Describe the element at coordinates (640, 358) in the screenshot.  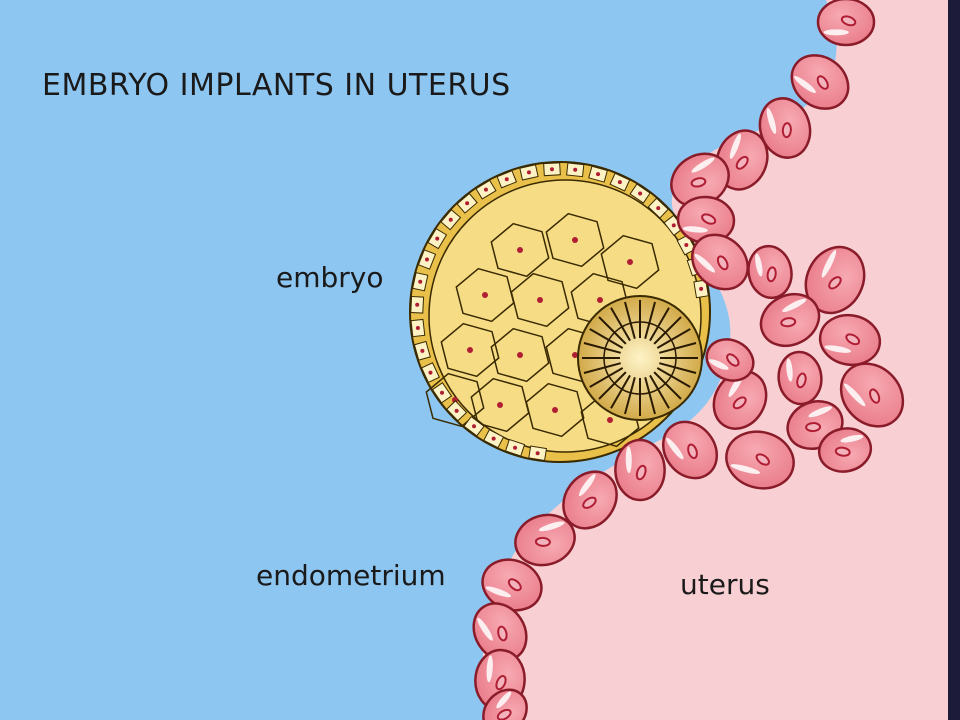
I see `inner-cell-mass` at that location.